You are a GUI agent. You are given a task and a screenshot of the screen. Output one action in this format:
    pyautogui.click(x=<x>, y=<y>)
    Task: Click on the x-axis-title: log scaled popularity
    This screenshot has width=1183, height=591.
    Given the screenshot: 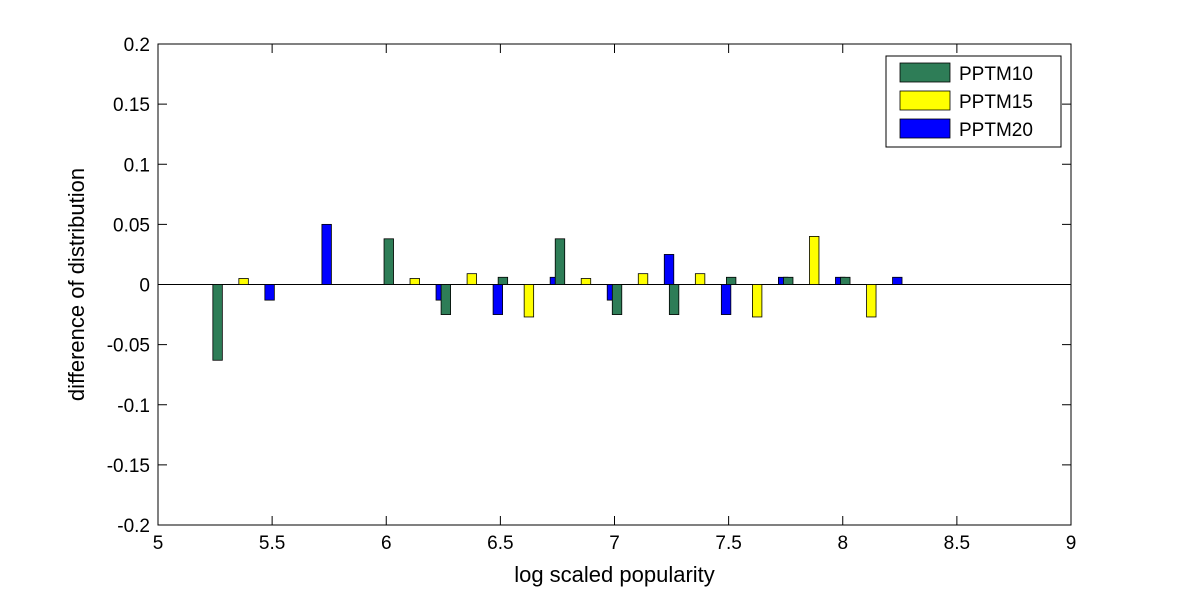 What is the action you would take?
    pyautogui.click(x=614, y=574)
    